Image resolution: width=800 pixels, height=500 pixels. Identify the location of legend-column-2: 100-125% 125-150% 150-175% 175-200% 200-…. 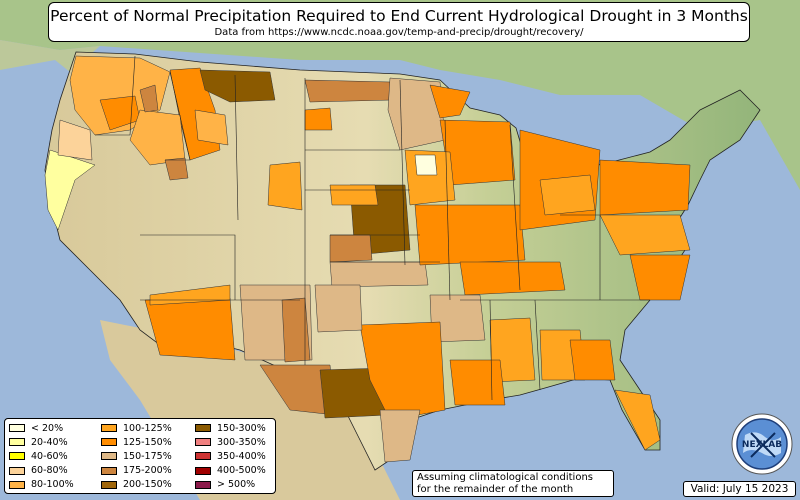
(146, 456).